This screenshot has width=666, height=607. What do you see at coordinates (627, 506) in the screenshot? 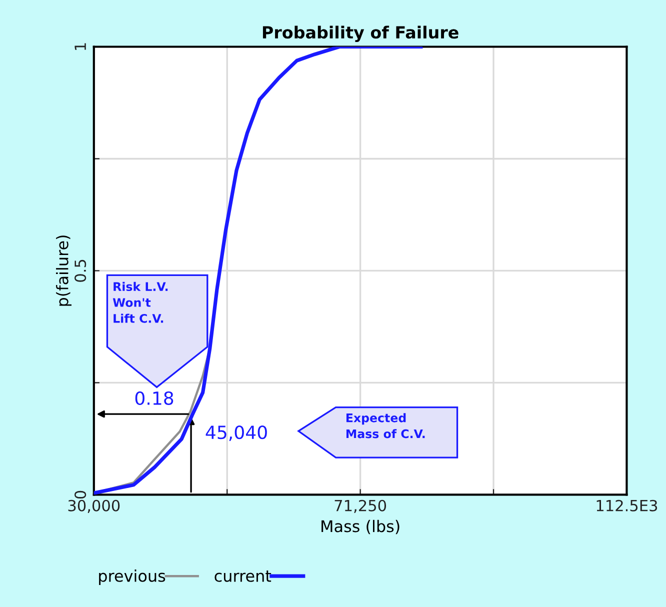
I see `x-tick-label: 112.5E3` at bounding box center [627, 506].